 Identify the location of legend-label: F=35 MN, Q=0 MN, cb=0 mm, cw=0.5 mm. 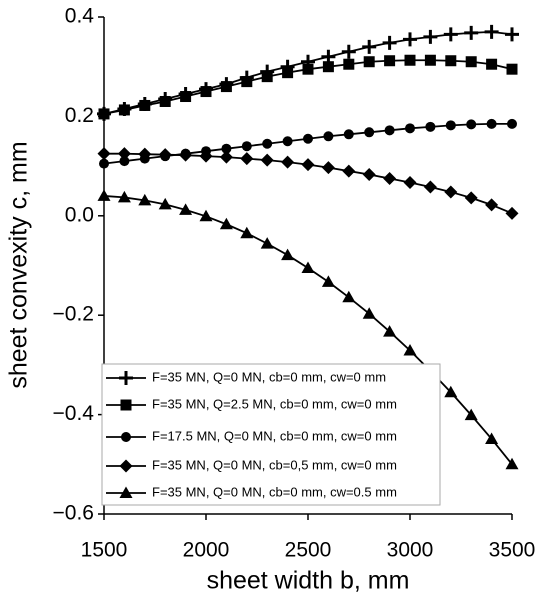
(274, 491).